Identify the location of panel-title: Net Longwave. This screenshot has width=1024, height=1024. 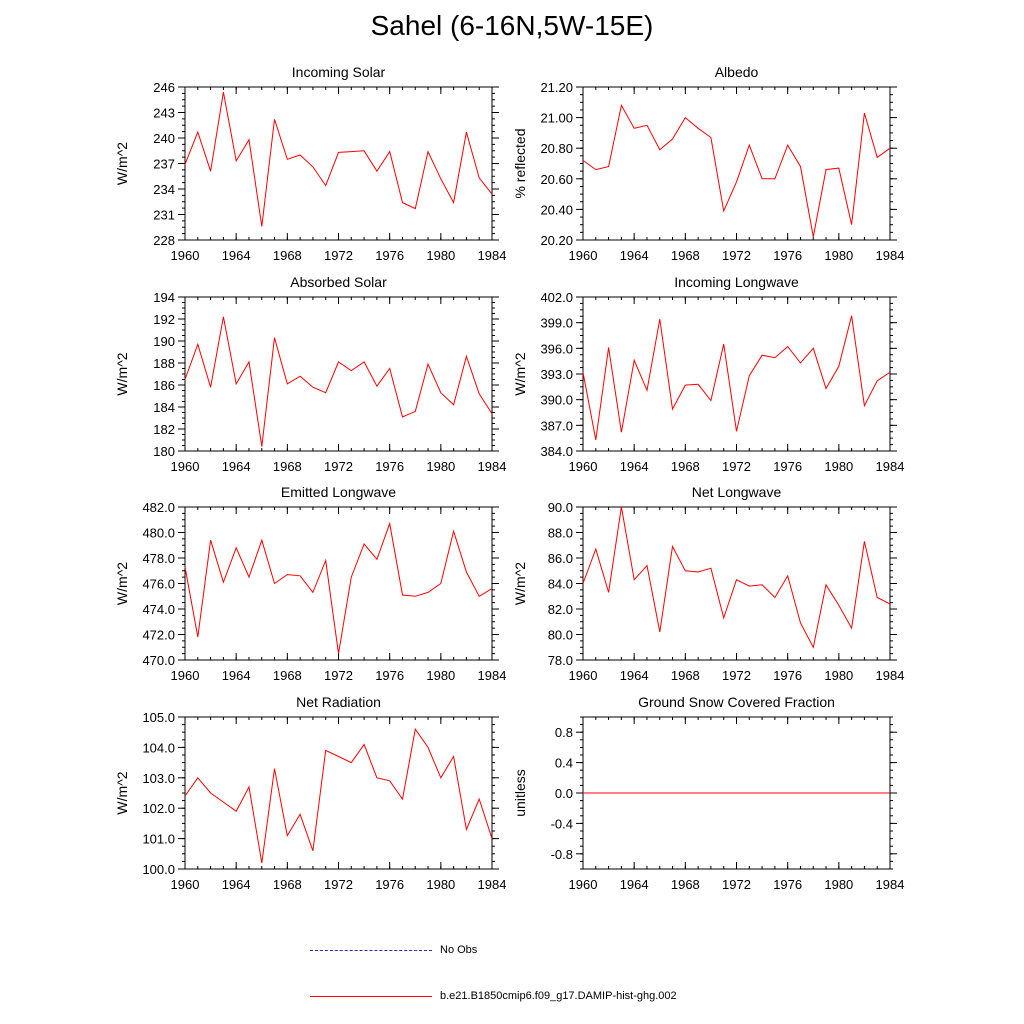
(737, 492).